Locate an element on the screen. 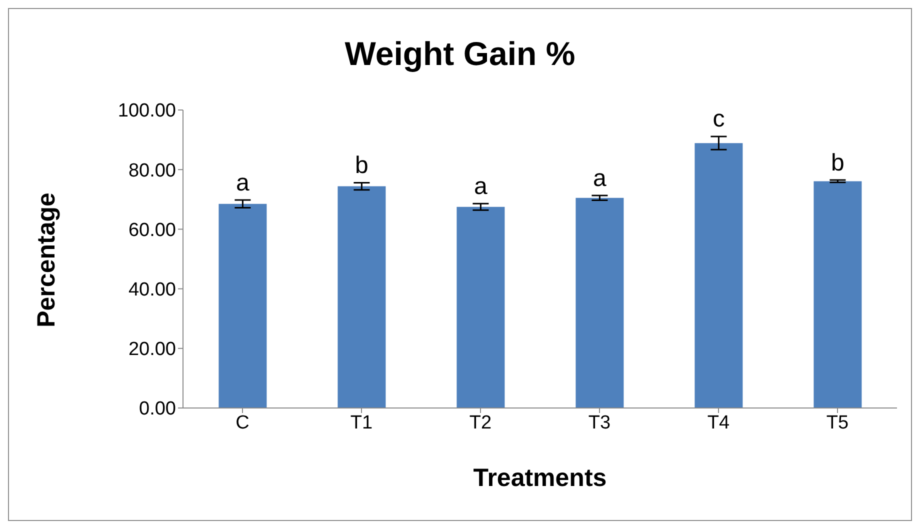  y-tick-label: 60.00 is located at coordinates (152, 230).